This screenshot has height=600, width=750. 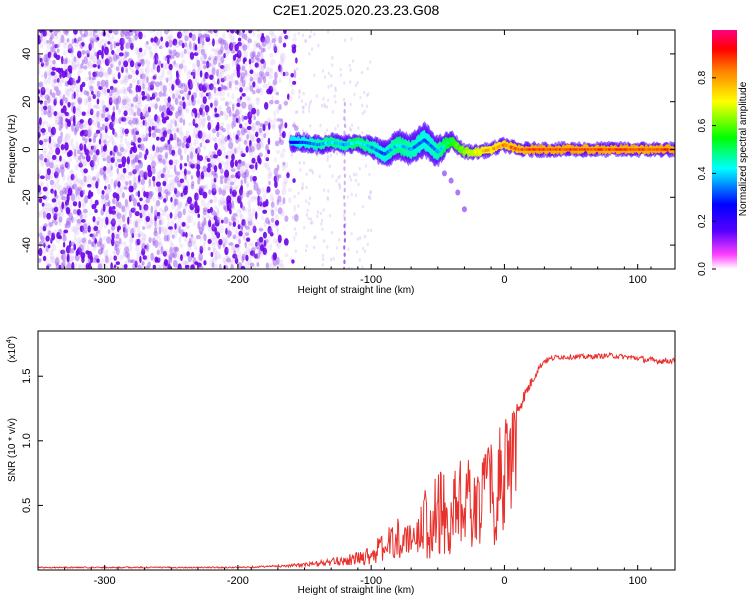 What do you see at coordinates (238, 280) in the screenshot?
I see `heatmap-x-tick-label: -200` at bounding box center [238, 280].